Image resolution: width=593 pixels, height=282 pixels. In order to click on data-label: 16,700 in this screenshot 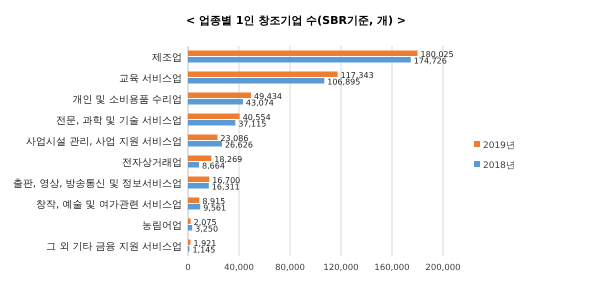, I will do `click(226, 180)`.